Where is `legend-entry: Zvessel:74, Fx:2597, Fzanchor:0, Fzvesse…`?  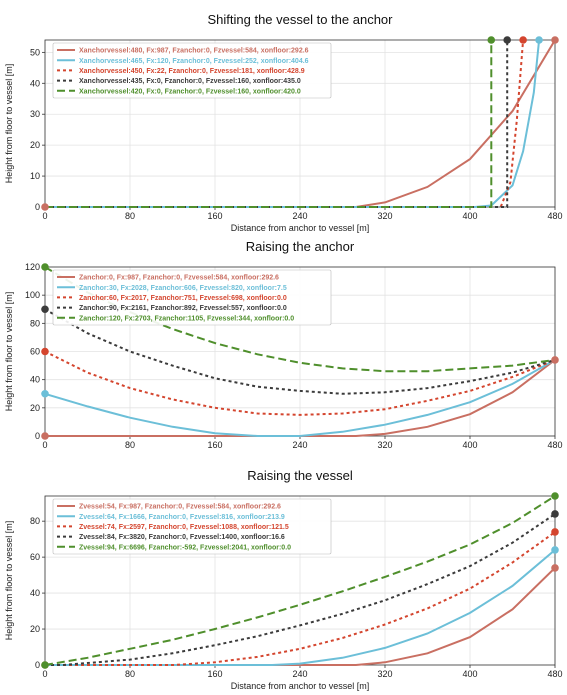 legend-entry: Zvessel:74, Fx:2597, Fzanchor:0, Fzvesse… is located at coordinates (184, 527).